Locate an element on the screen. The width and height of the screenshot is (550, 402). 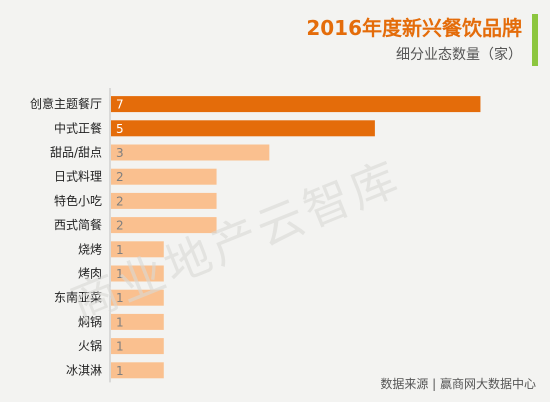
data-label: 7 is located at coordinates (120, 105).